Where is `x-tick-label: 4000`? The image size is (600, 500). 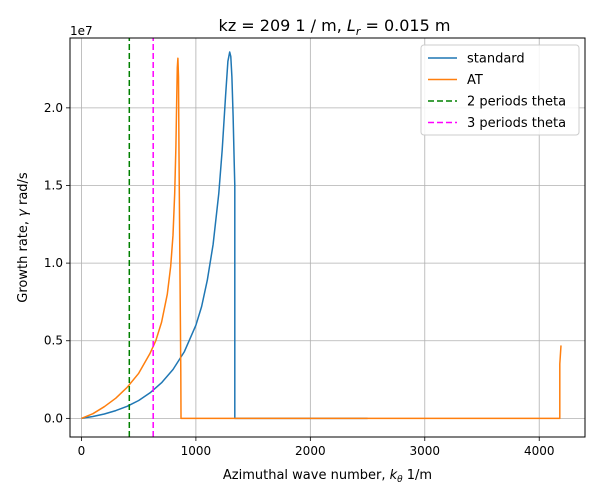 x-tick-label: 4000 is located at coordinates (539, 451).